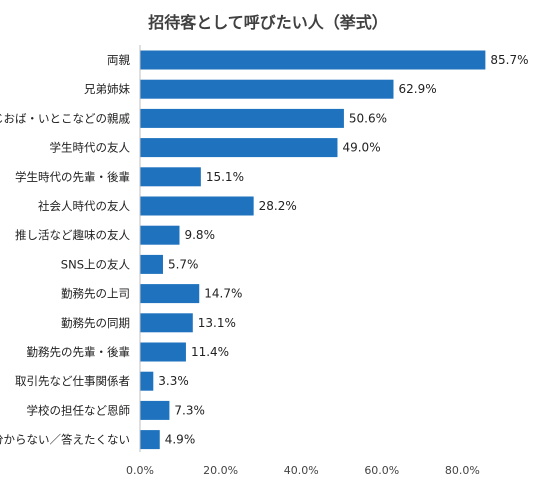 The height and width of the screenshot is (482, 536). I want to click on category-label: 取引先など仕事関係者, so click(72, 381).